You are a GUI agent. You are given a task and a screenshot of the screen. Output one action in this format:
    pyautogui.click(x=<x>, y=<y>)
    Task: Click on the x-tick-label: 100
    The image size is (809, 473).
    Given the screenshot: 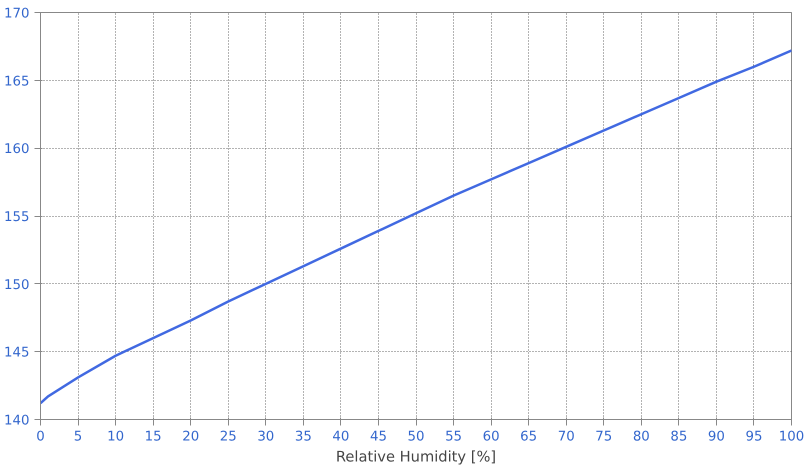 What is the action you would take?
    pyautogui.click(x=791, y=437)
    